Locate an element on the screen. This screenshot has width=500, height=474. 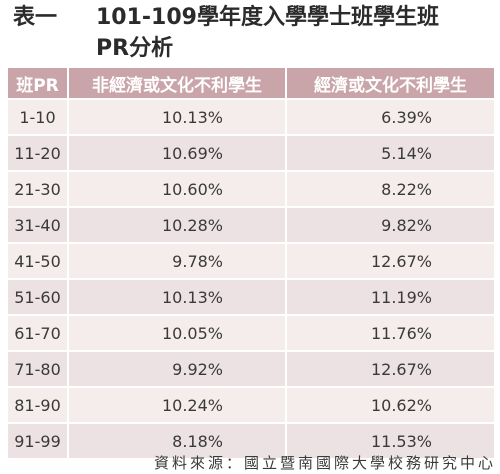
table-row: 91-99 8.18% 11.53% is located at coordinates (251, 440).